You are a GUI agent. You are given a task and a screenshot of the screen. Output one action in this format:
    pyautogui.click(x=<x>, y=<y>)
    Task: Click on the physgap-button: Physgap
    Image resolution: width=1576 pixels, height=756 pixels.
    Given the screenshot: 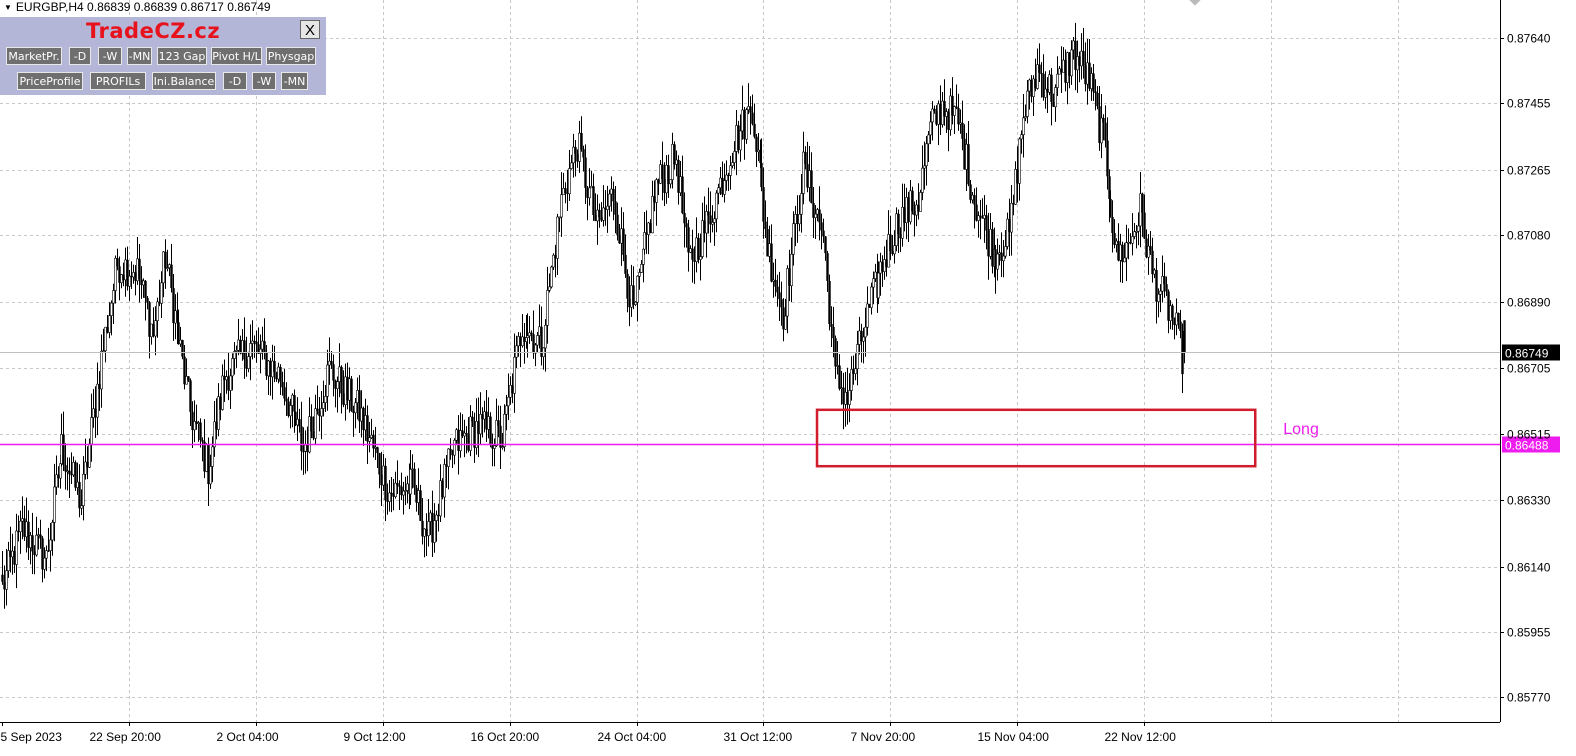 What is the action you would take?
    pyautogui.click(x=291, y=56)
    